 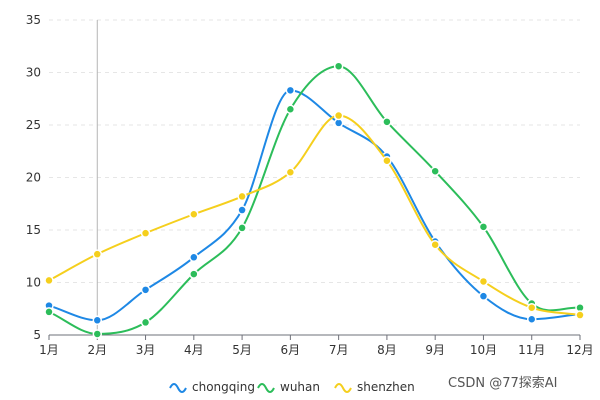 What do you see at coordinates (33, 73) in the screenshot?
I see `y-tick-label: 30` at bounding box center [33, 73].